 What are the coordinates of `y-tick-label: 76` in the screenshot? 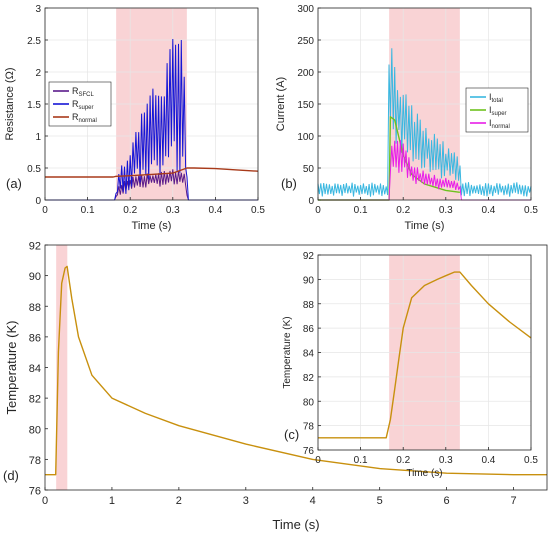 It's located at (35, 492).